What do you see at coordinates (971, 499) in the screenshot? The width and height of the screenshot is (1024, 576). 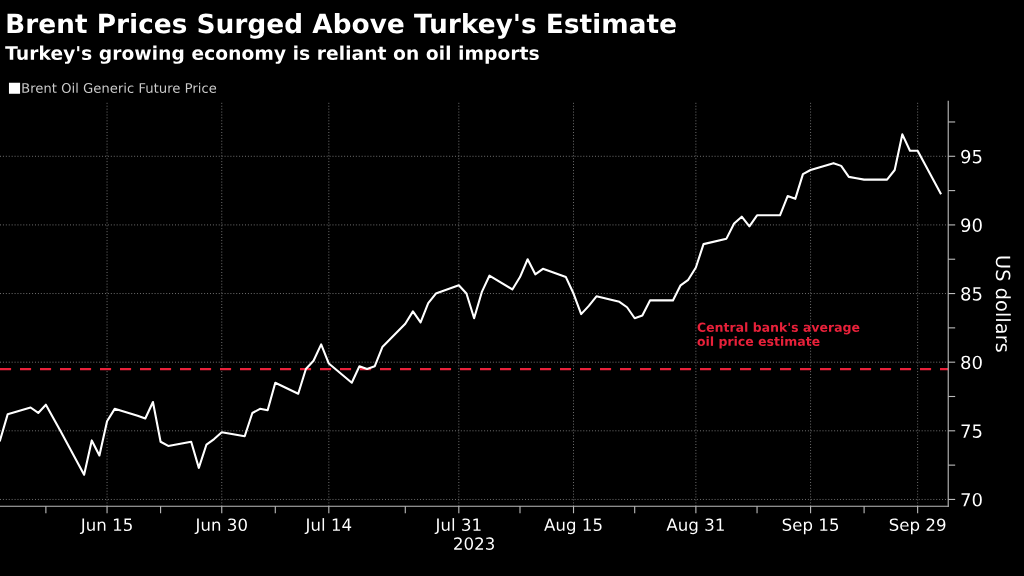 I see `y-tick-label: 70` at bounding box center [971, 499].